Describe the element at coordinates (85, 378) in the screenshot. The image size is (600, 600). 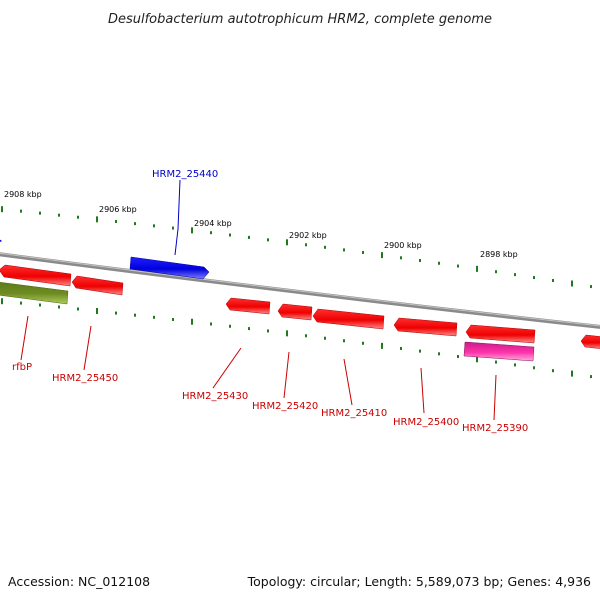
I see `gene-label-hrm2-25450: HRM2_25450` at that location.